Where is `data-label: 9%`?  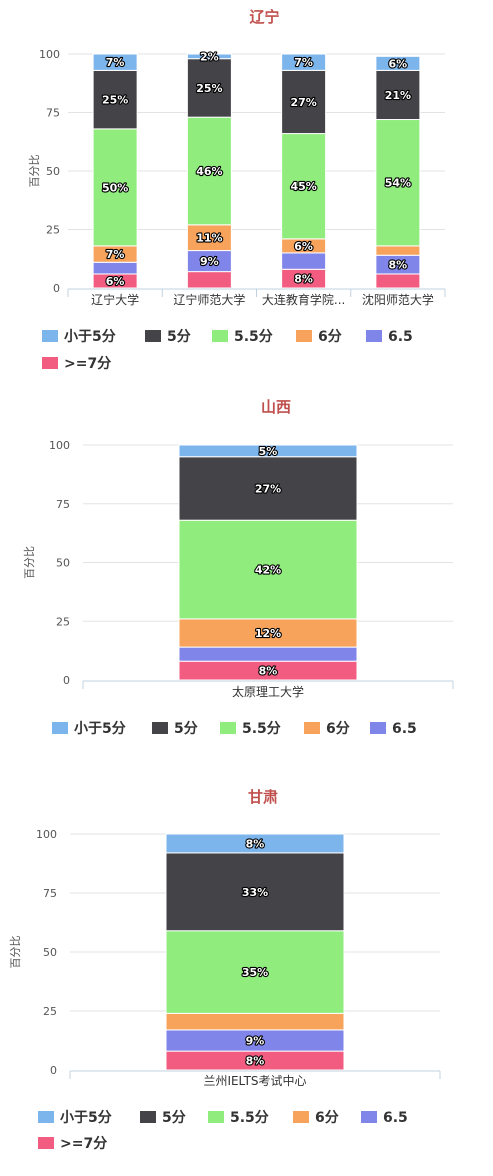
data-label: 9% is located at coordinates (209, 261).